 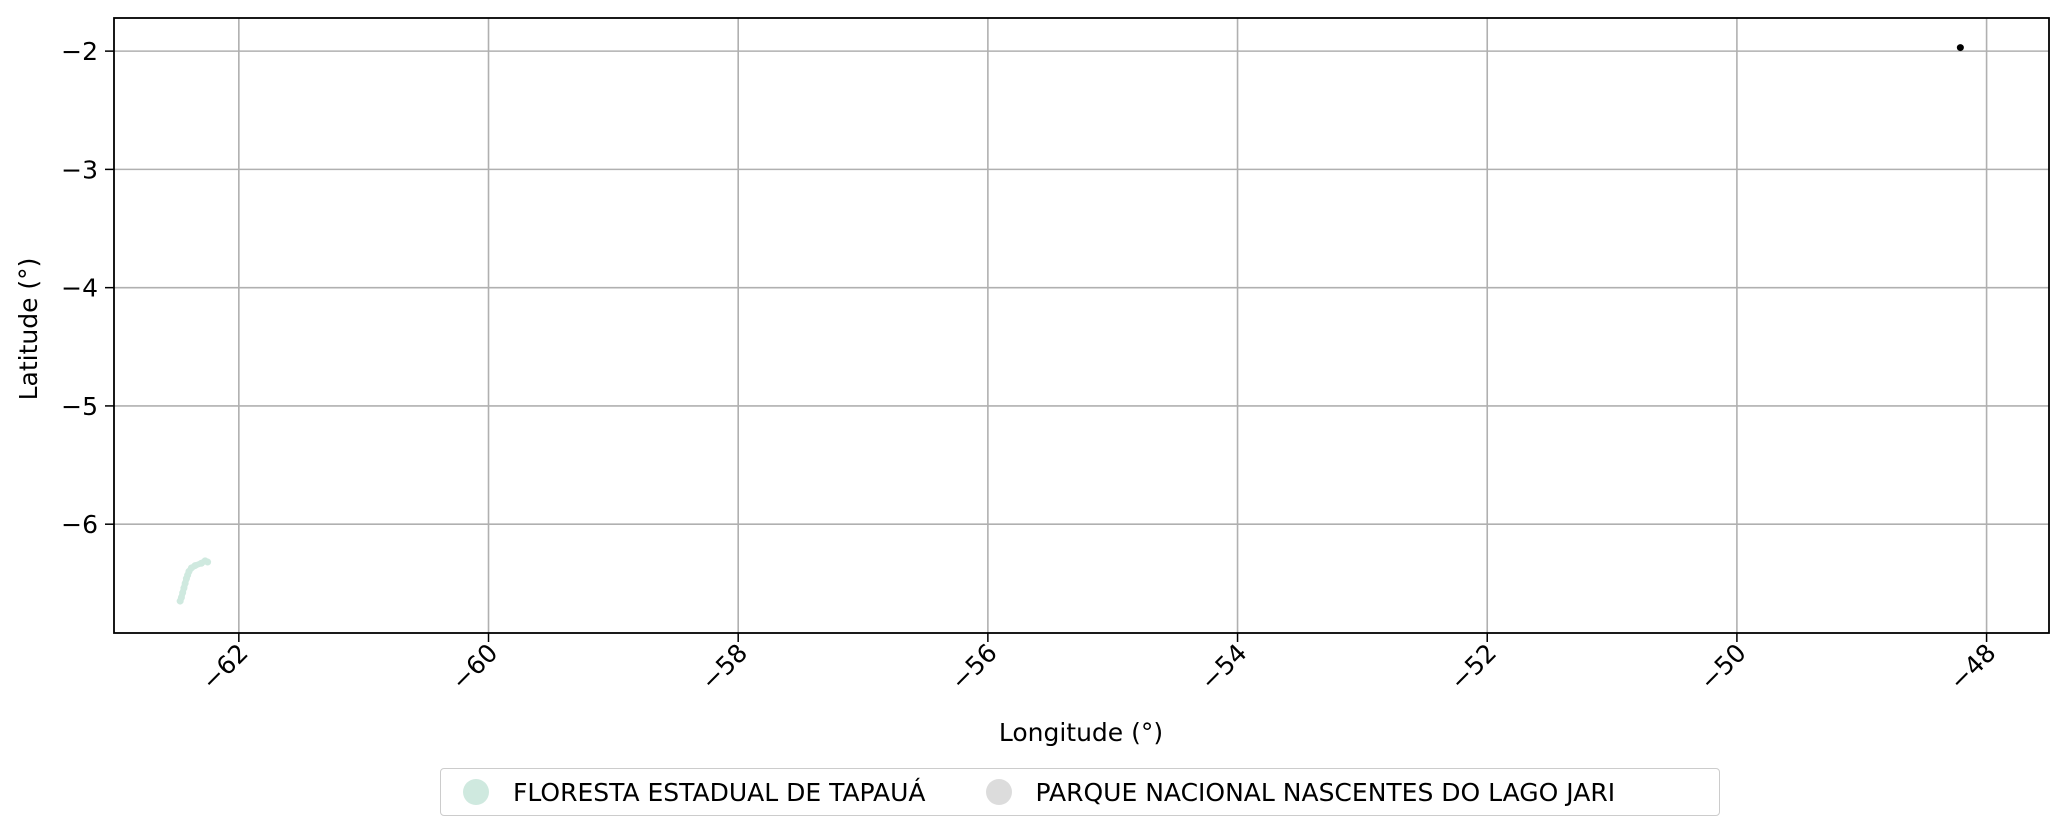 What do you see at coordinates (79, 524) in the screenshot?
I see `y-tick-label: −6` at bounding box center [79, 524].